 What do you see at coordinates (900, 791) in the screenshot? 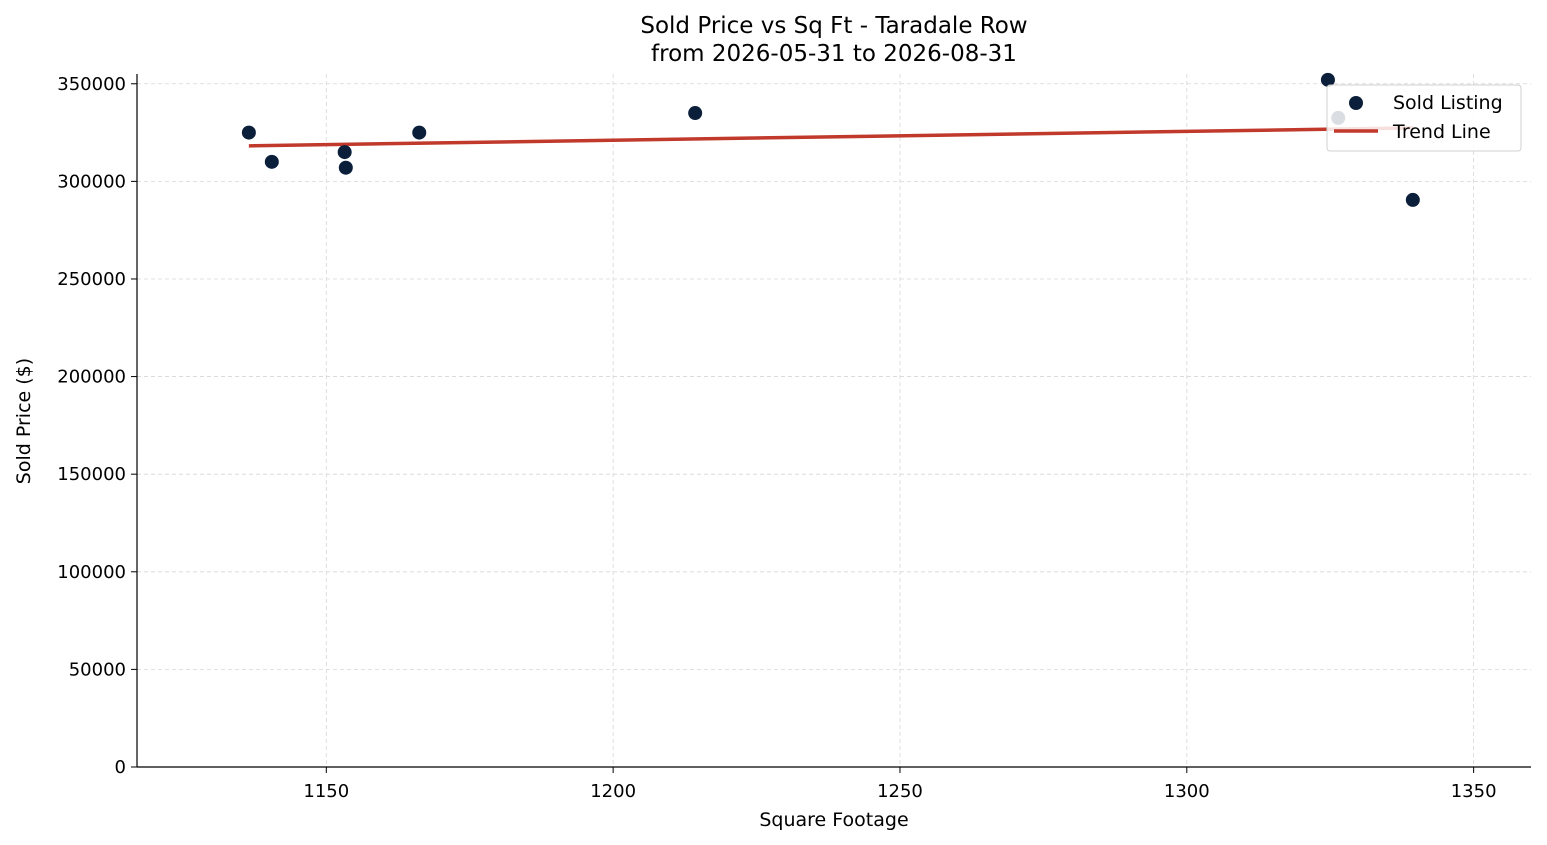
I see `x-tick-label: 1250` at bounding box center [900, 791].